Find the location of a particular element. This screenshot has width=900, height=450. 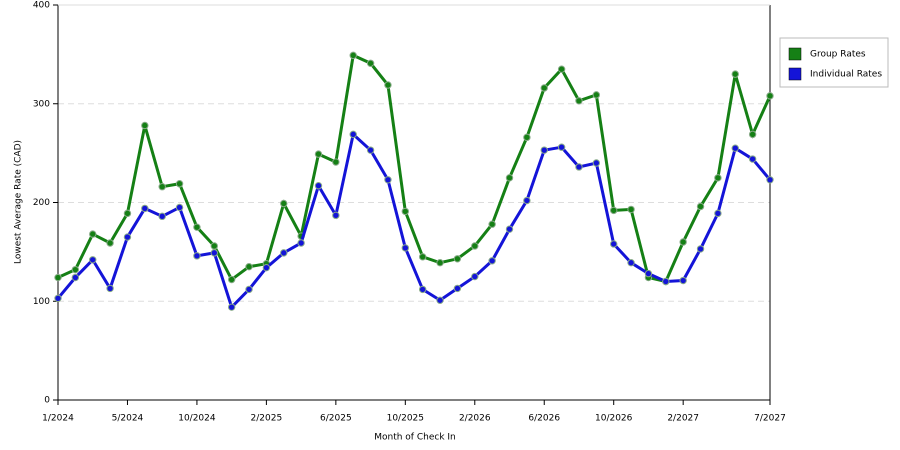

x-tick-label: 6/2025 is located at coordinates (336, 419).